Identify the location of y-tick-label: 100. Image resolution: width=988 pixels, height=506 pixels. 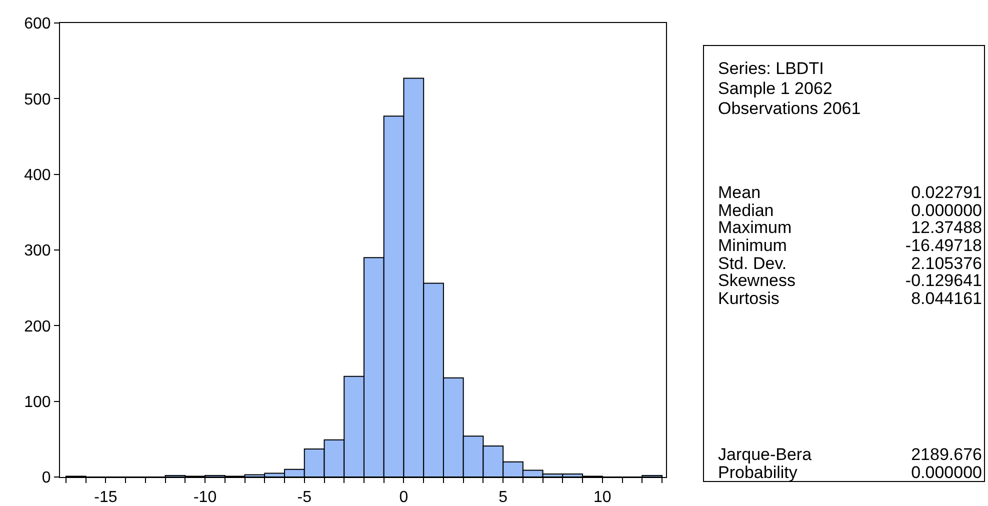
(37, 402).